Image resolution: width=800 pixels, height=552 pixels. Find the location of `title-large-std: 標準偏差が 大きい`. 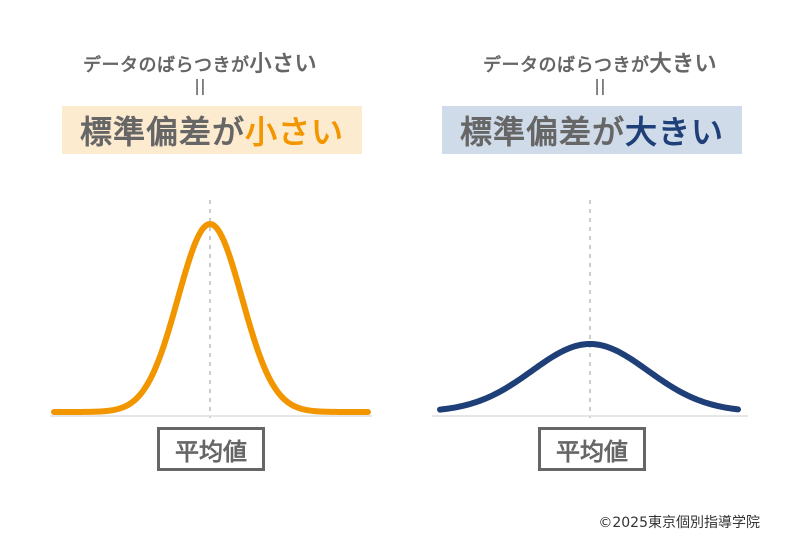

title-large-std: 標準偏差が 大きい is located at coordinates (592, 130).